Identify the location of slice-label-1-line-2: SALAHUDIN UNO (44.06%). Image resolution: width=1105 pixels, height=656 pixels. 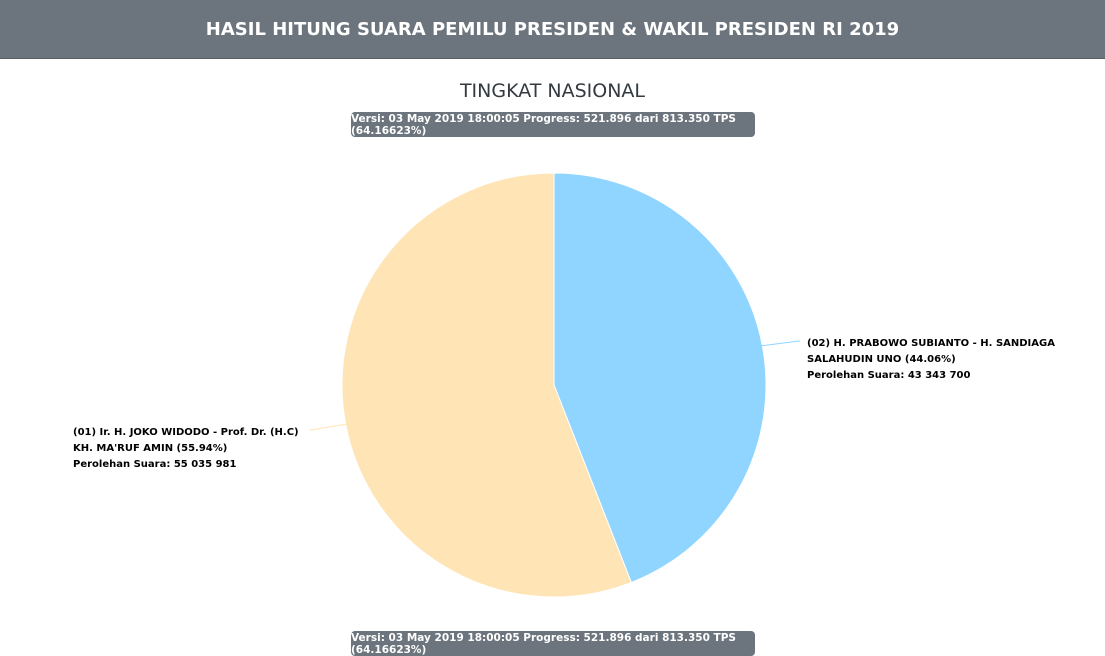
(881, 359).